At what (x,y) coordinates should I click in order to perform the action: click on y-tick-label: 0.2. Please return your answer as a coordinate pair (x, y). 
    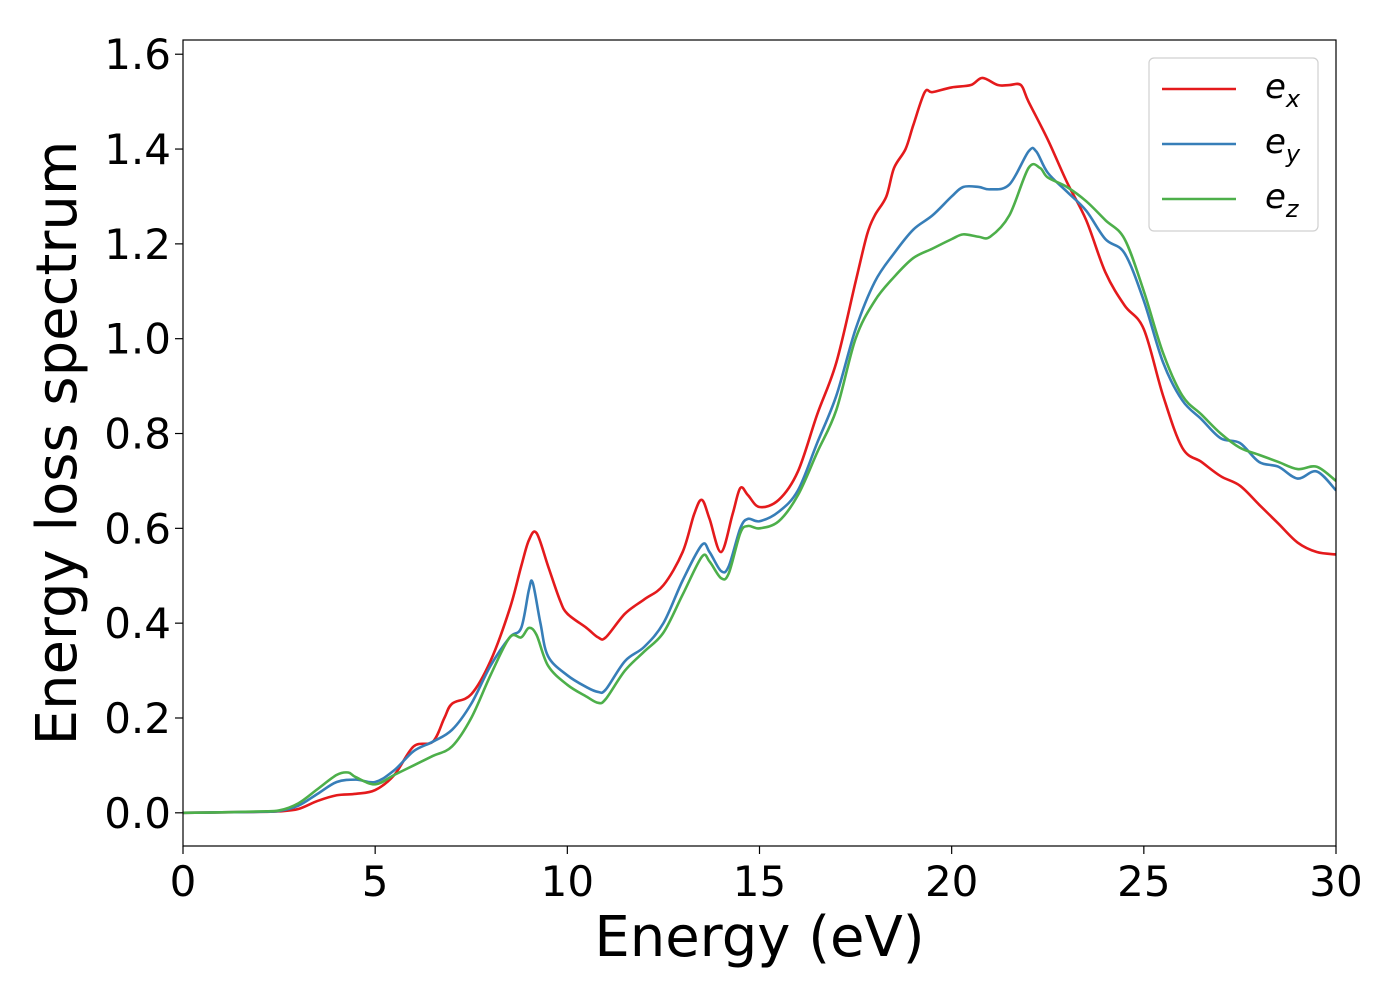
    Looking at the image, I should click on (137, 718).